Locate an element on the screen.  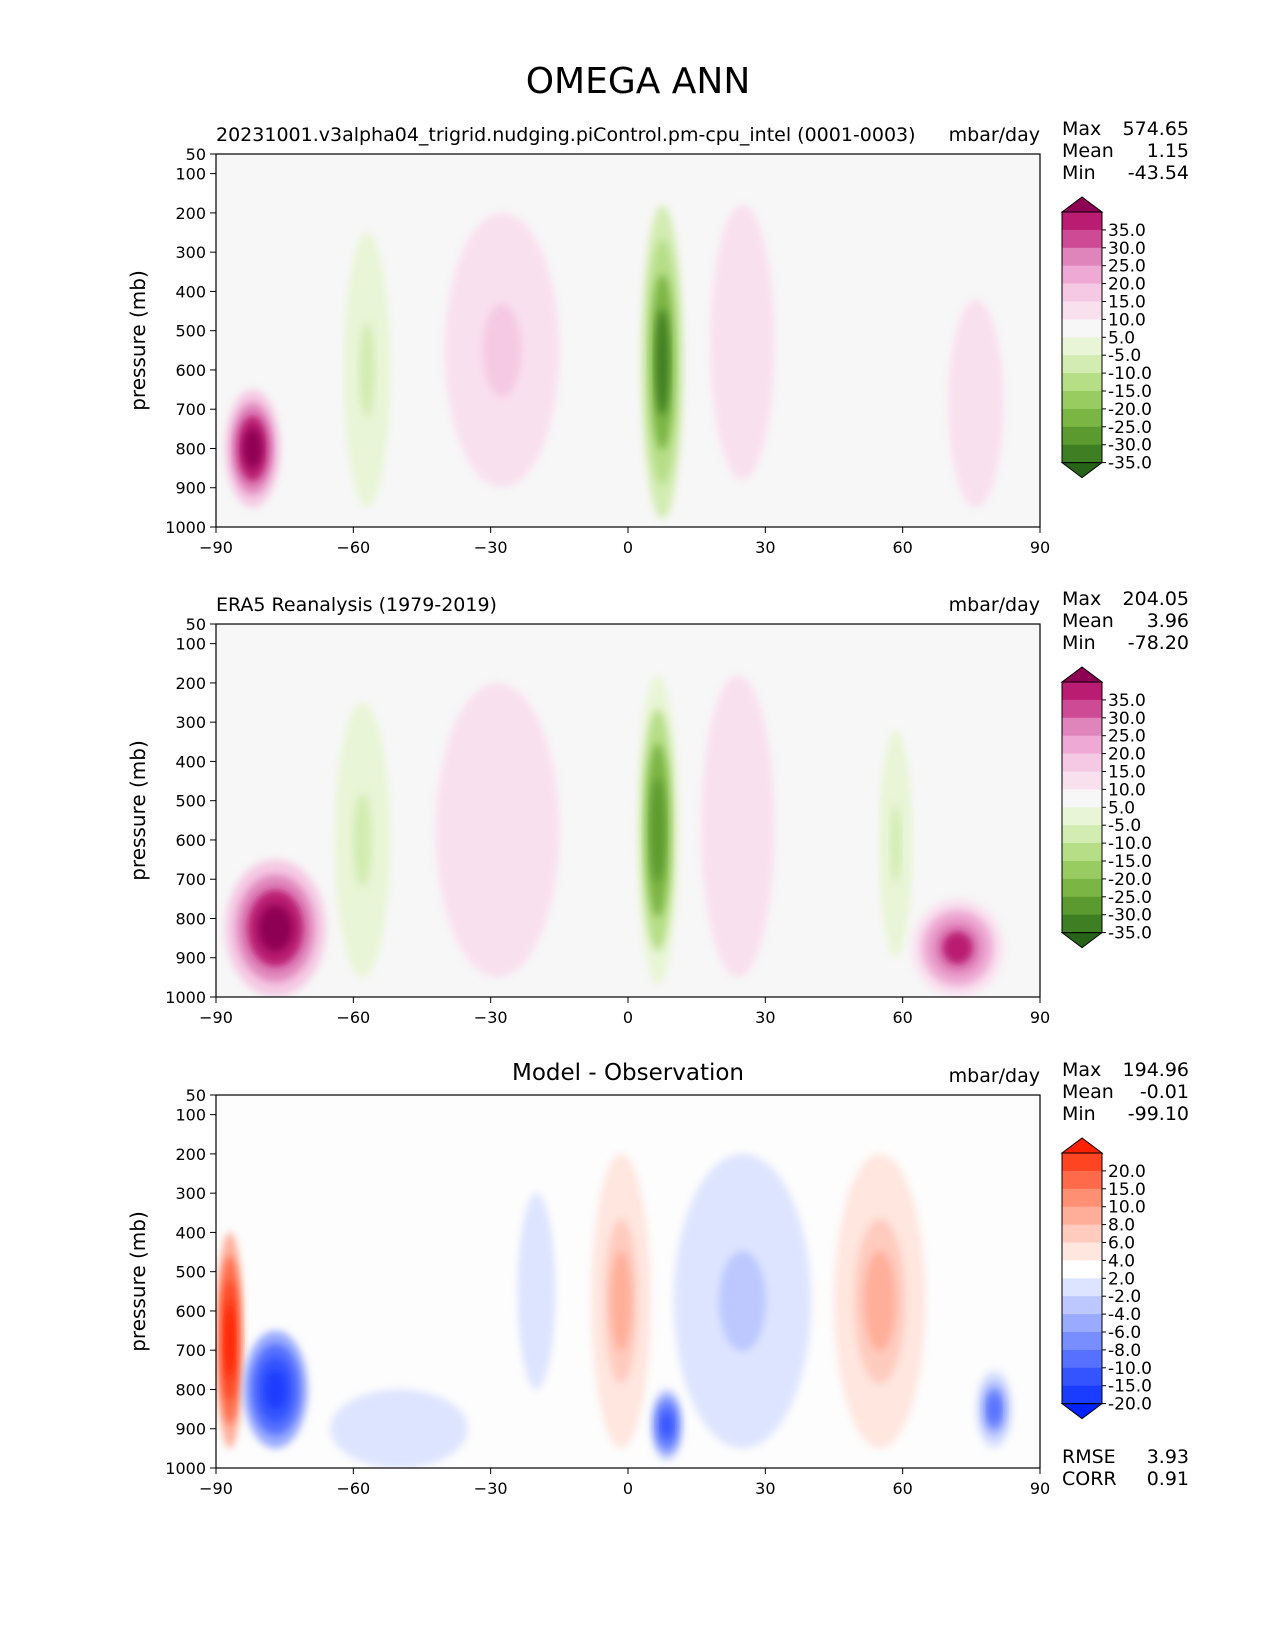
stat-mean-value: -0.01 is located at coordinates (1164, 1092).